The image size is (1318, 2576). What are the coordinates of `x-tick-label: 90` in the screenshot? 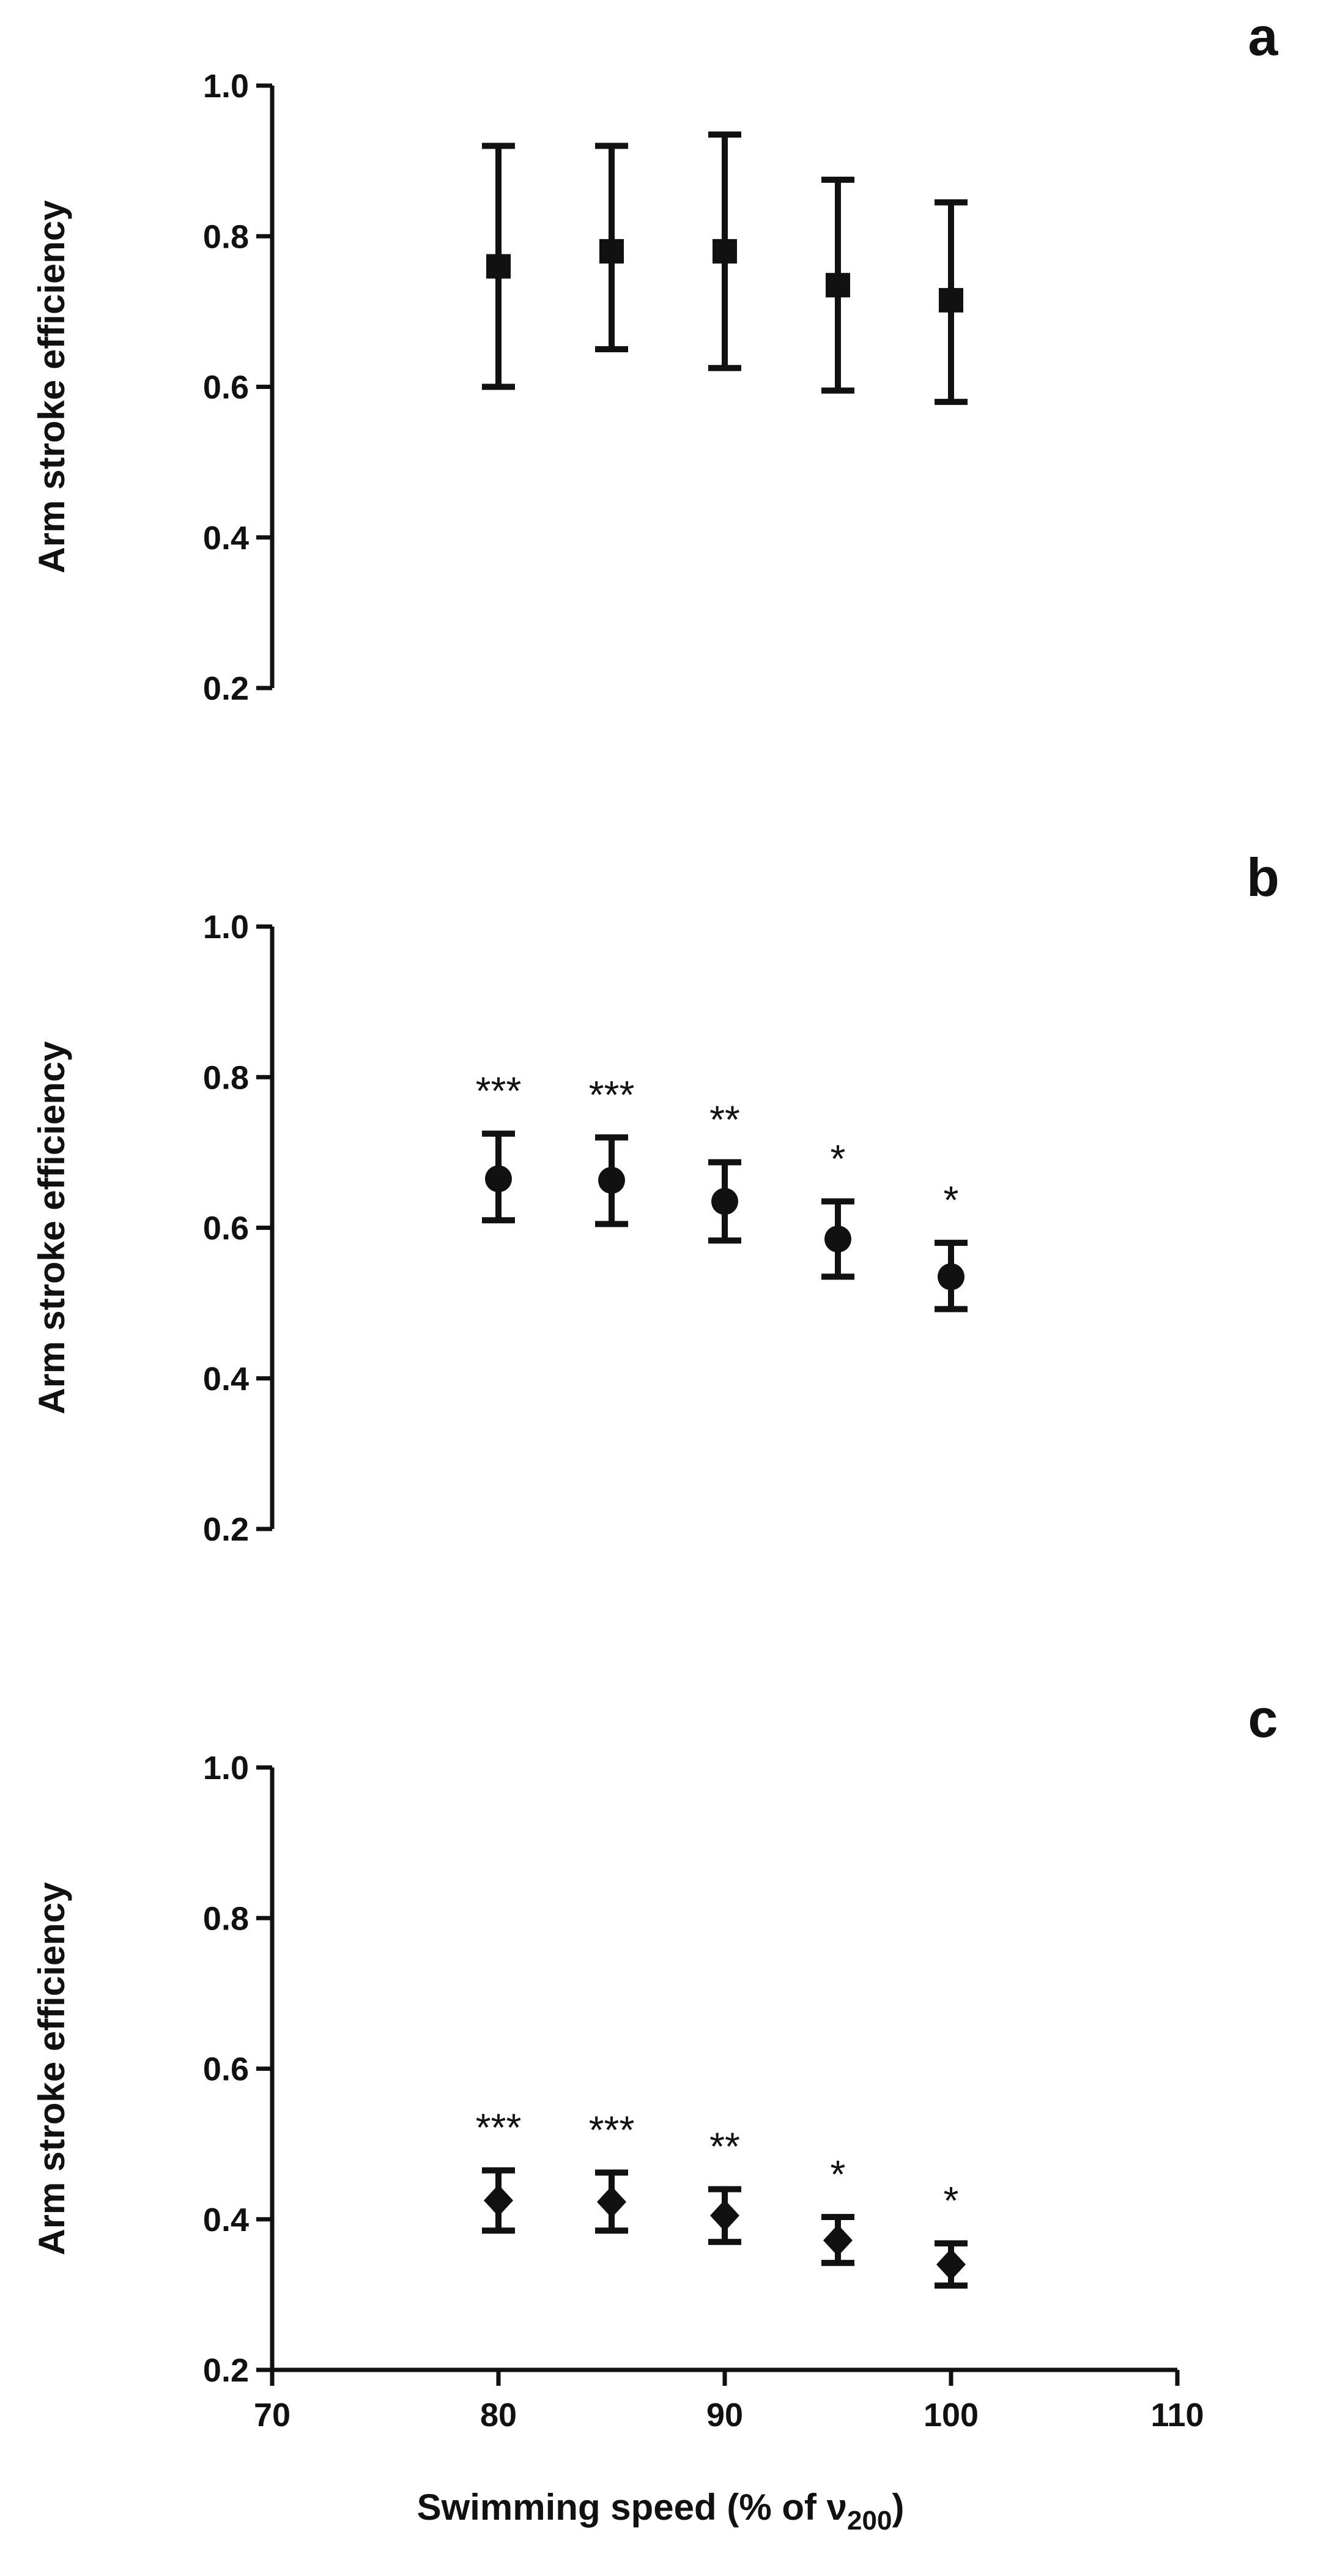 It's located at (725, 2415).